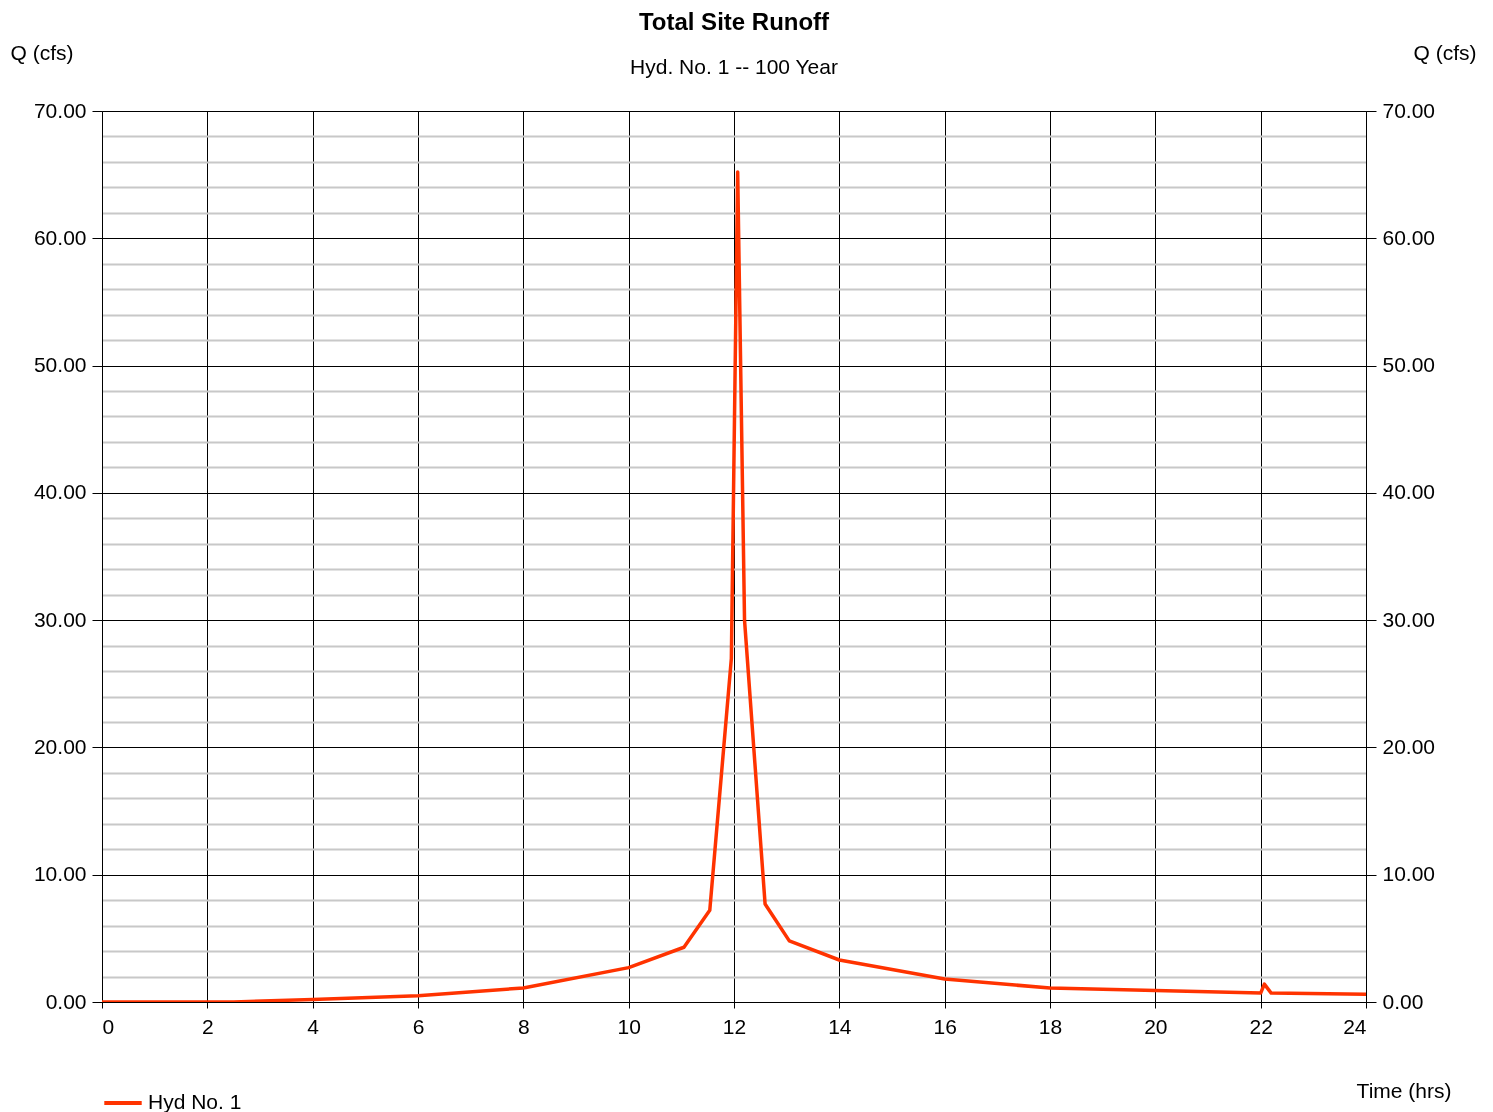 This screenshot has height=1112, width=1493. What do you see at coordinates (1404, 1090) in the screenshot?
I see `x-axis-title: Time (hrs)` at bounding box center [1404, 1090].